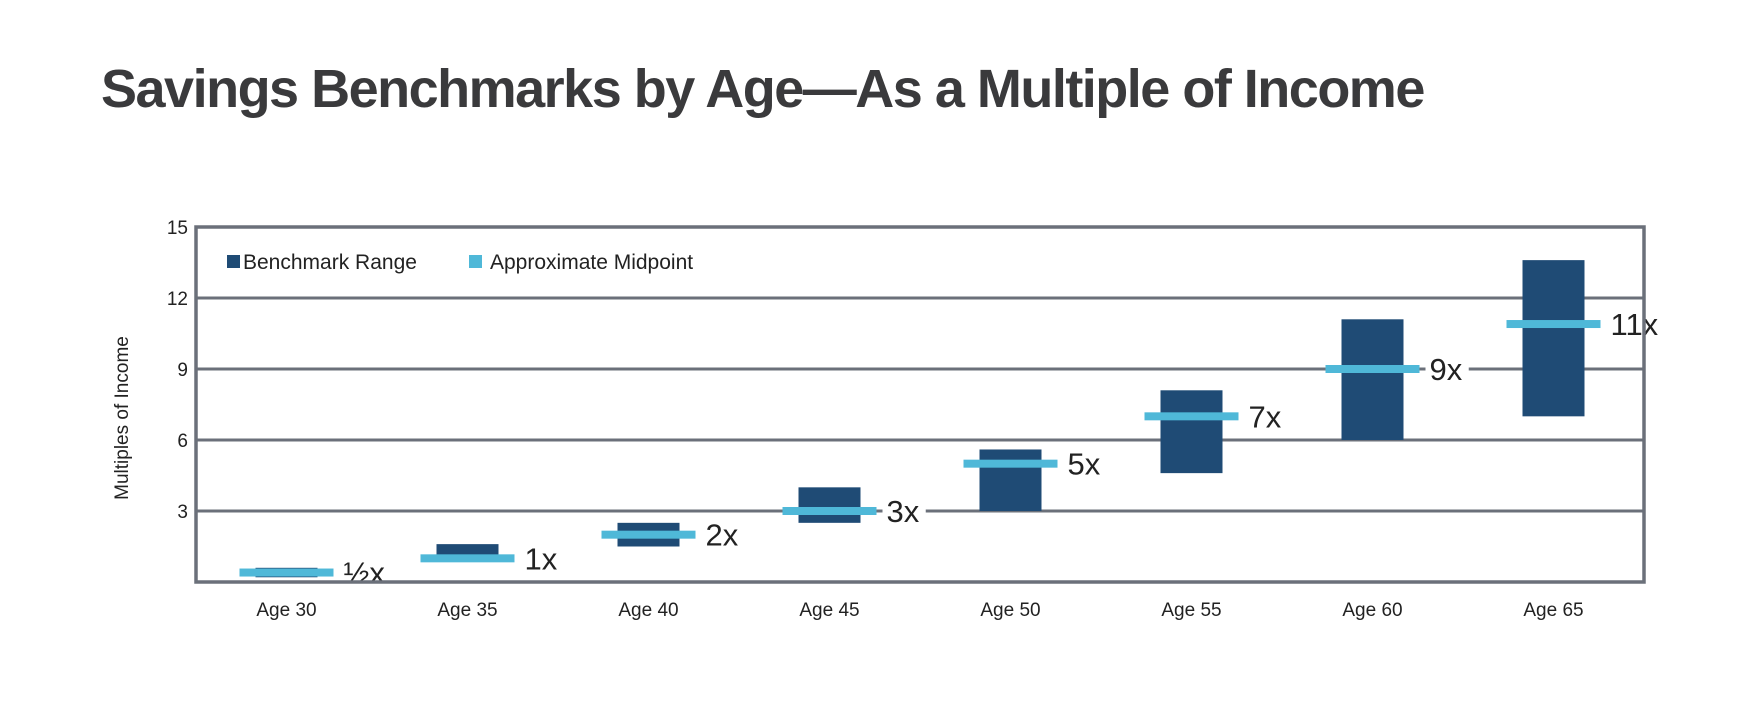 This screenshot has width=1755, height=722. Describe the element at coordinates (467, 610) in the screenshot. I see `x-category-label: Age 35` at that location.